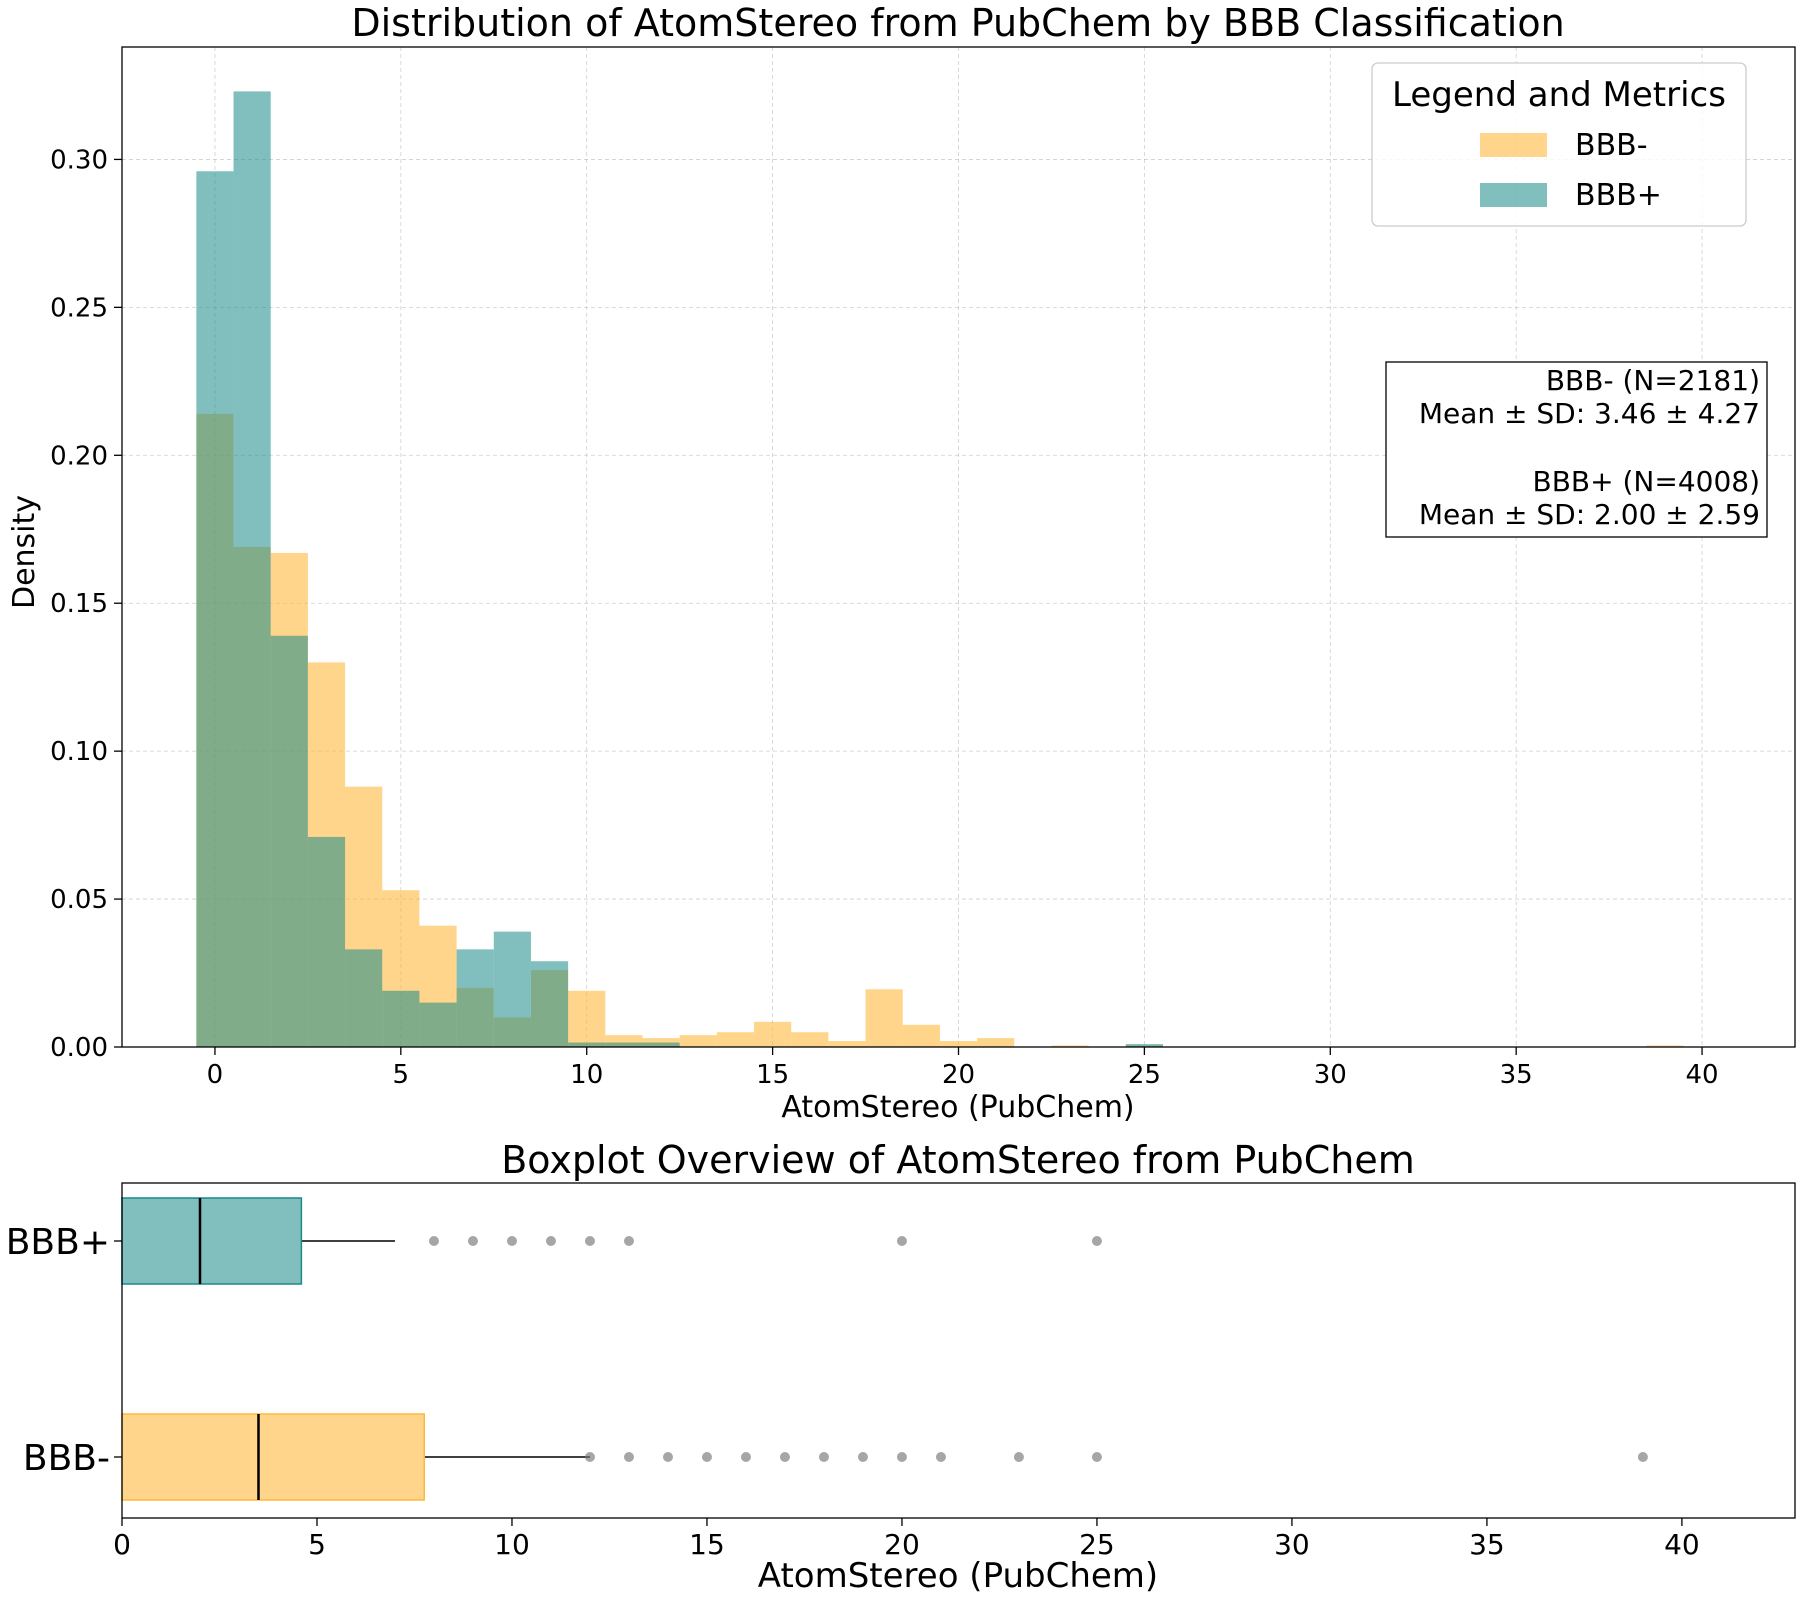  What do you see at coordinates (66, 1458) in the screenshot?
I see `y-tick-label: BBB-` at bounding box center [66, 1458].